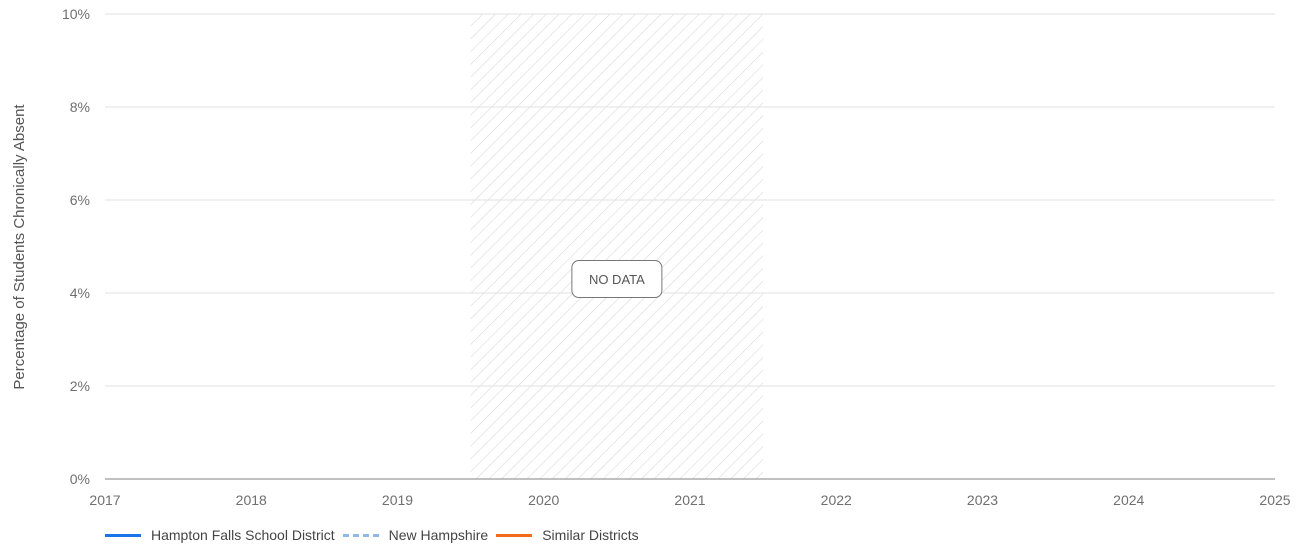 The image size is (1304, 547). What do you see at coordinates (1274, 500) in the screenshot?
I see `x-tick-label: 2025` at bounding box center [1274, 500].